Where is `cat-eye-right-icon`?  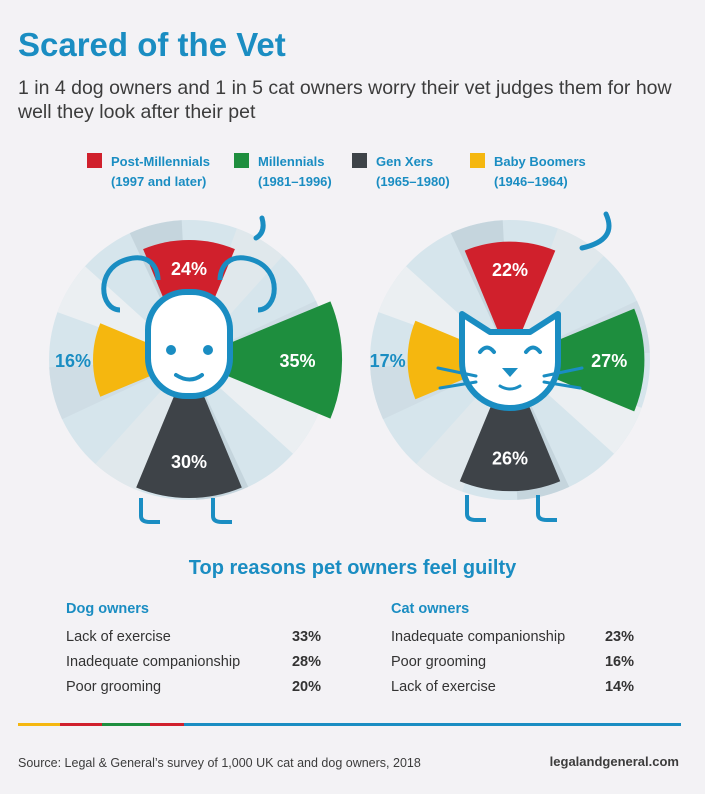
cat-eye-right-icon is located at coordinates (533, 349).